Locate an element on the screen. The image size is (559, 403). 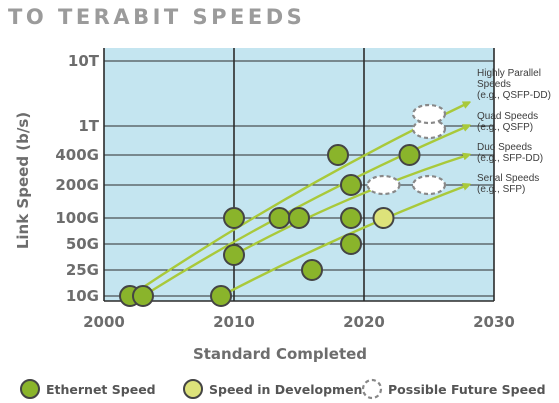
y-tick-label: 10G is located at coordinates (82, 296).